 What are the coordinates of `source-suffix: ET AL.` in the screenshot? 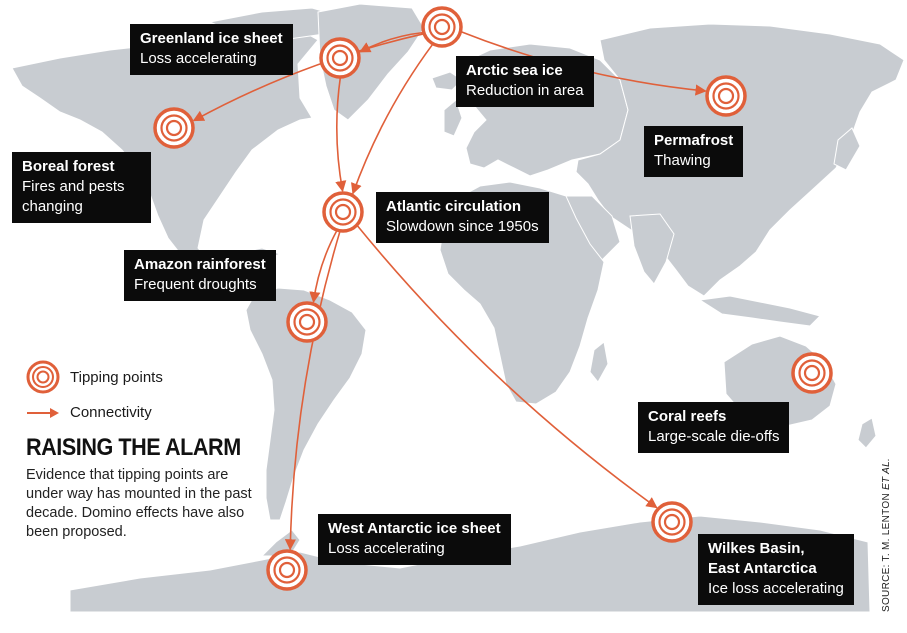 It's located at (886, 473).